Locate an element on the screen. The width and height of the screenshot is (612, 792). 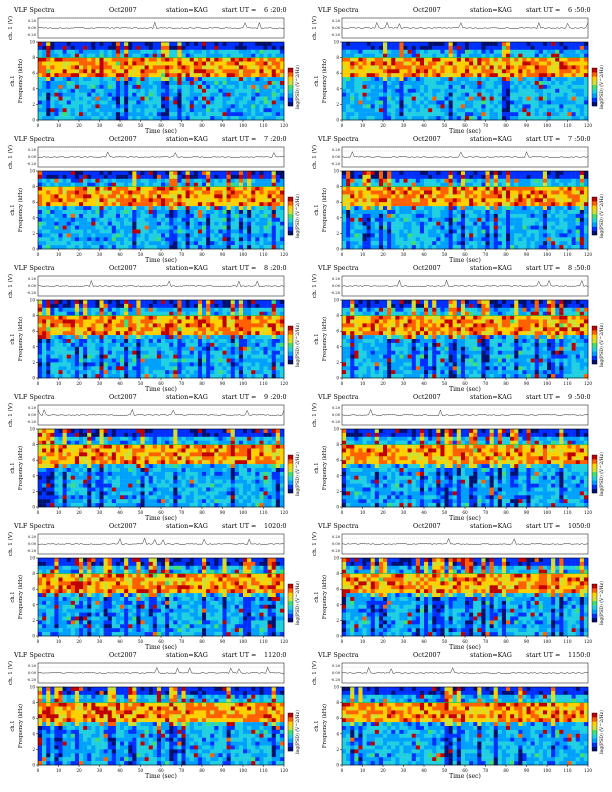
waveform-axis-label: ch. 1 (V) is located at coordinates (10, 157).